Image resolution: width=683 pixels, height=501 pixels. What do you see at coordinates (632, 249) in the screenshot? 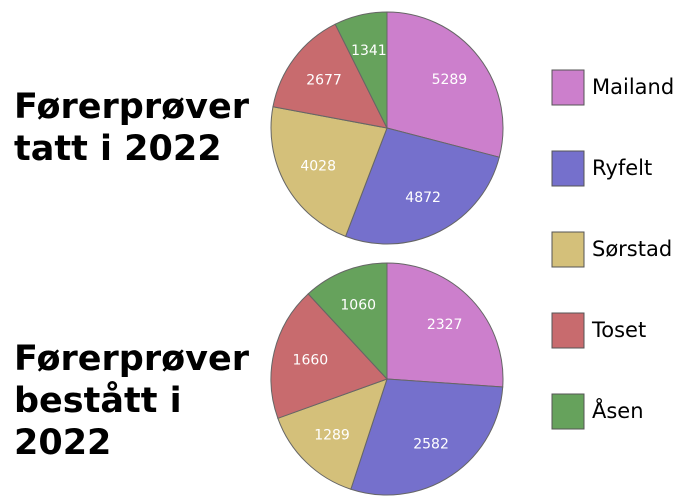
I see `legend-label: Sørstad` at bounding box center [632, 249].